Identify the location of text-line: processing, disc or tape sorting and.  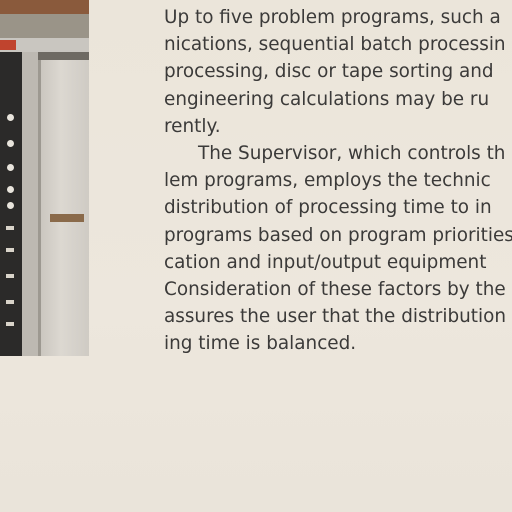
(329, 72).